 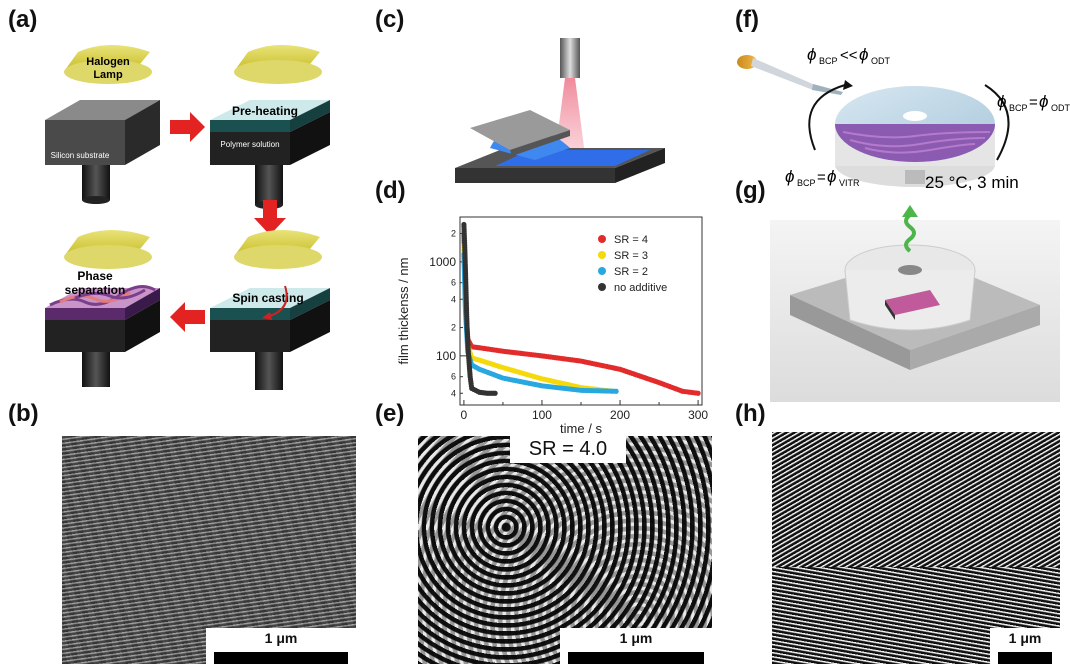 I want to click on phase-label-1: Phase, so click(x=95, y=276).